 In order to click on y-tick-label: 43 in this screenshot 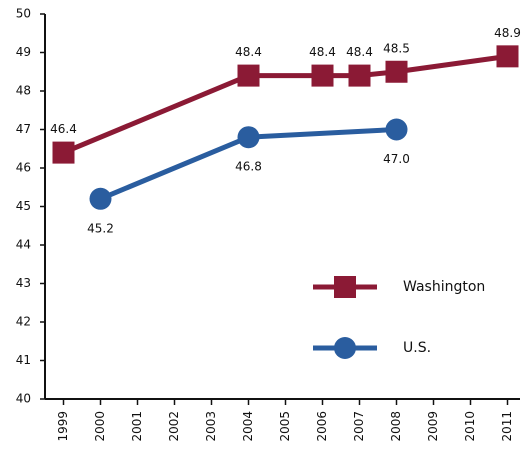, I will do `click(23, 283)`.